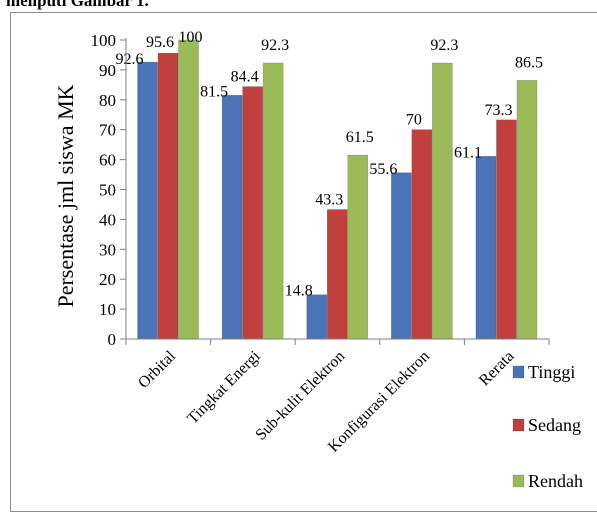 This screenshot has width=597, height=512. Describe the element at coordinates (497, 369) in the screenshot. I see `x-tick-label: Rerata` at that location.